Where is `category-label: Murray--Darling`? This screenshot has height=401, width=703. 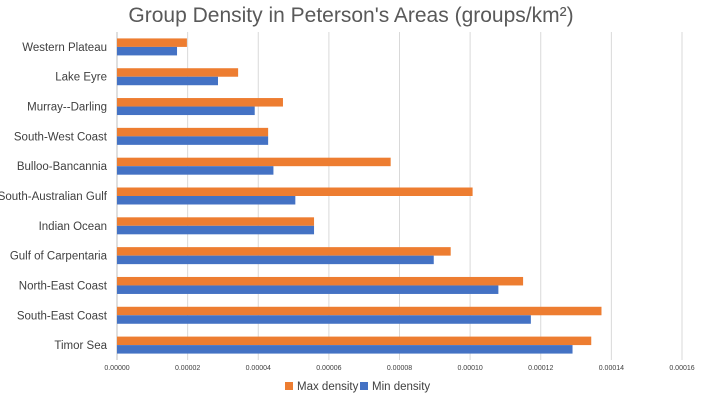
category-label: Murray--Darling is located at coordinates (67, 108).